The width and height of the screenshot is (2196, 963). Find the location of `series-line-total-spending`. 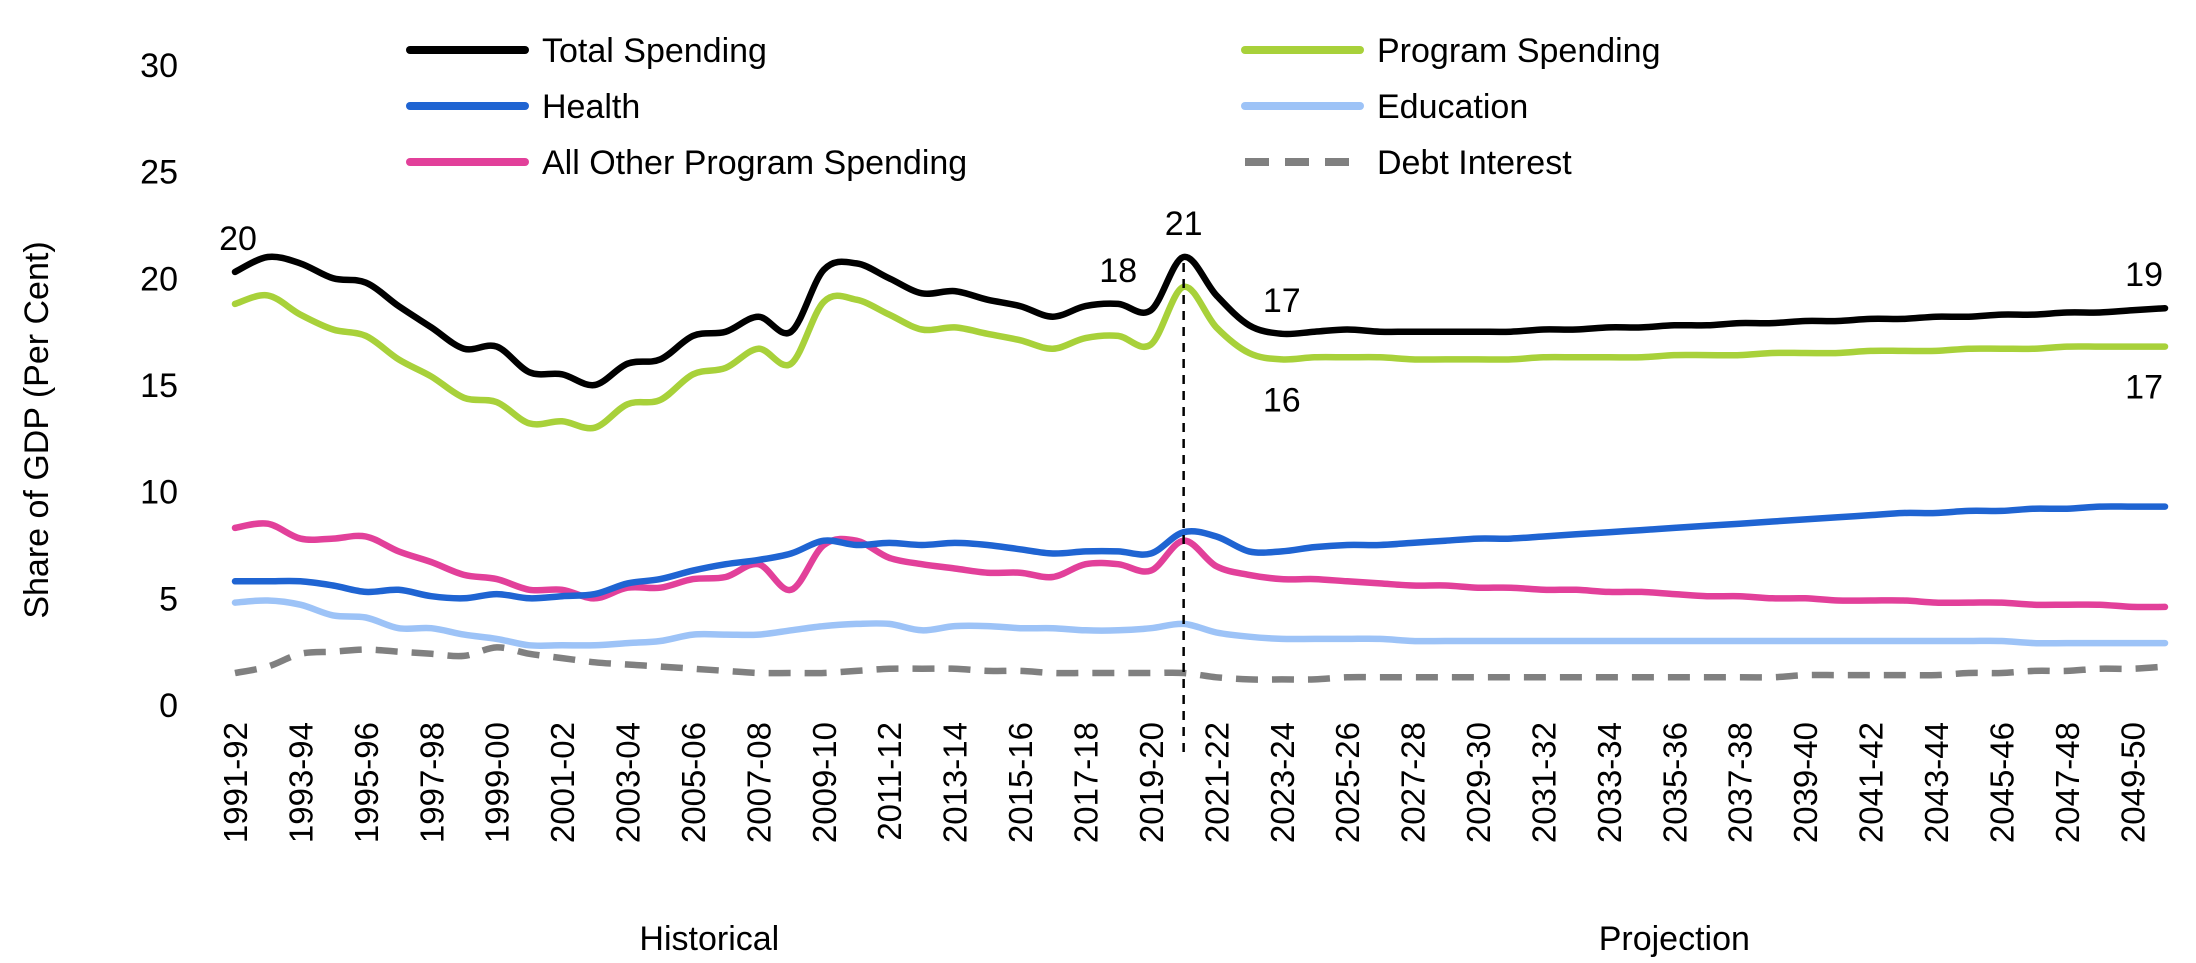

series-line-total-spending is located at coordinates (1200, 321).